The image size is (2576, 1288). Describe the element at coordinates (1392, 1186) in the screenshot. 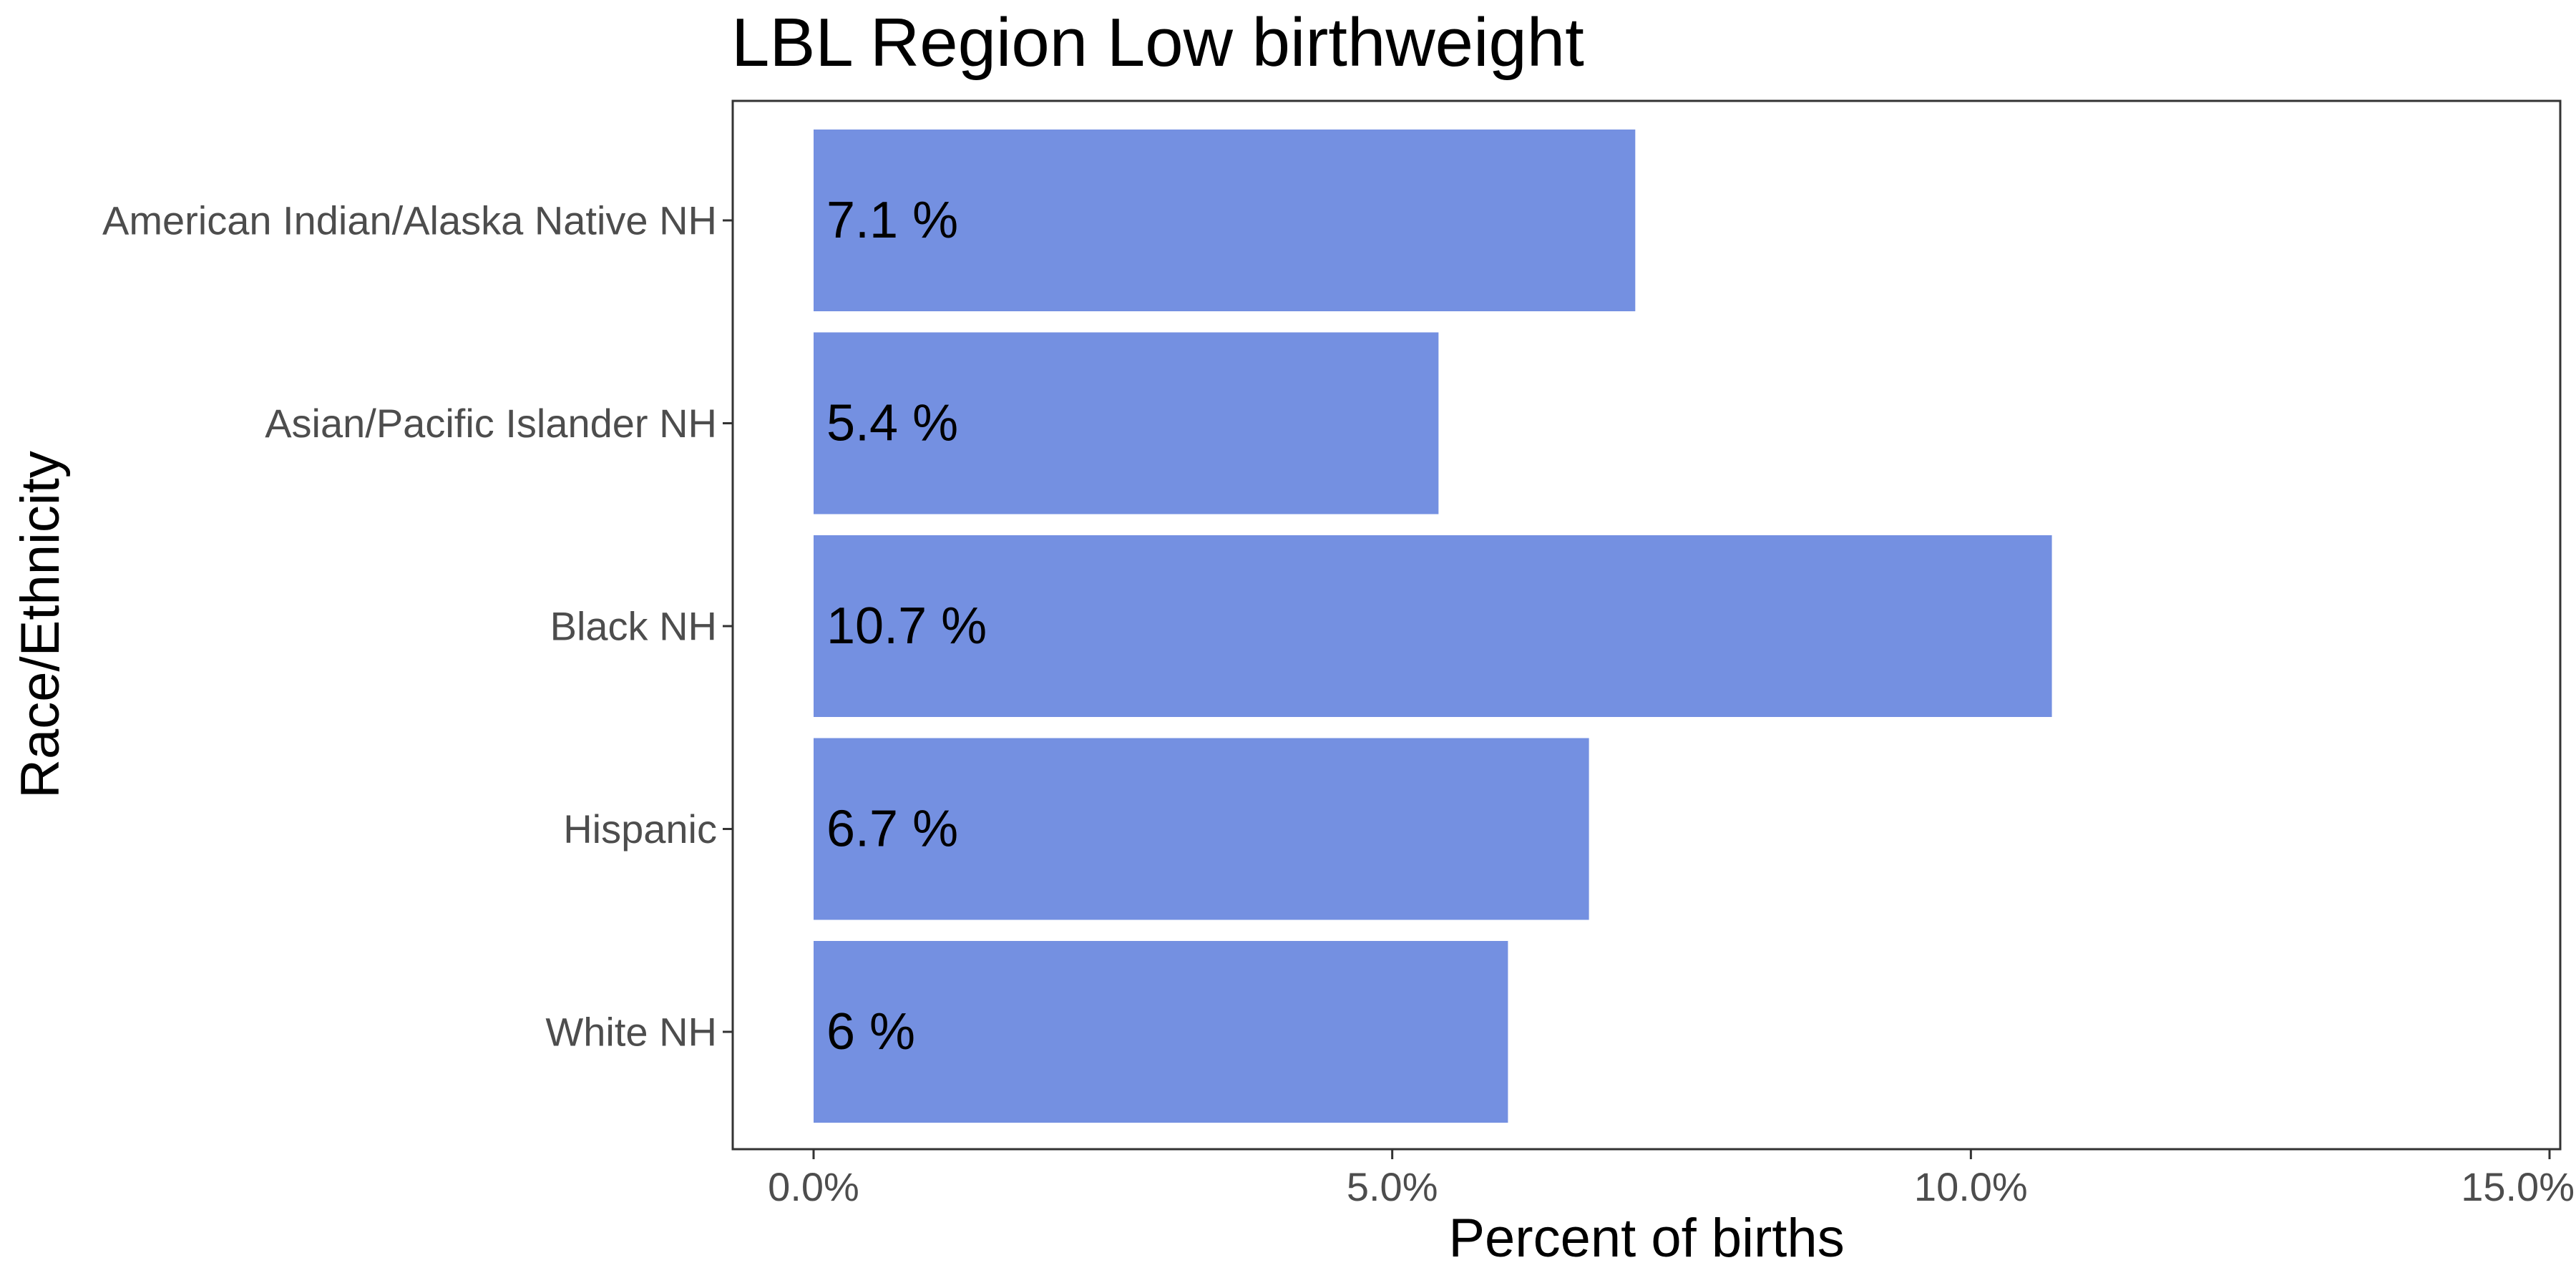

I see `x-tick-label-2: 5.0%` at that location.